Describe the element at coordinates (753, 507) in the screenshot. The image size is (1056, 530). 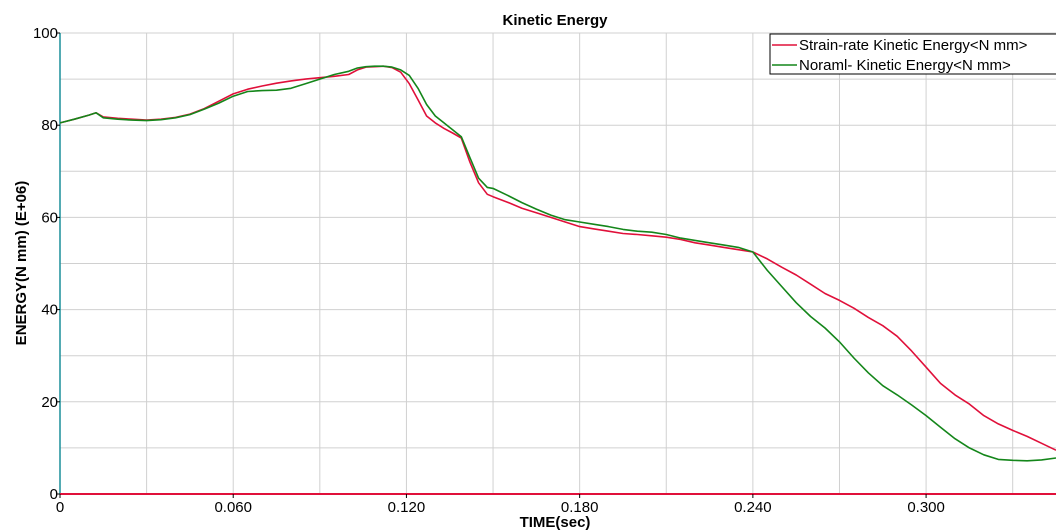
I see `x-tick-label: 0.240` at that location.